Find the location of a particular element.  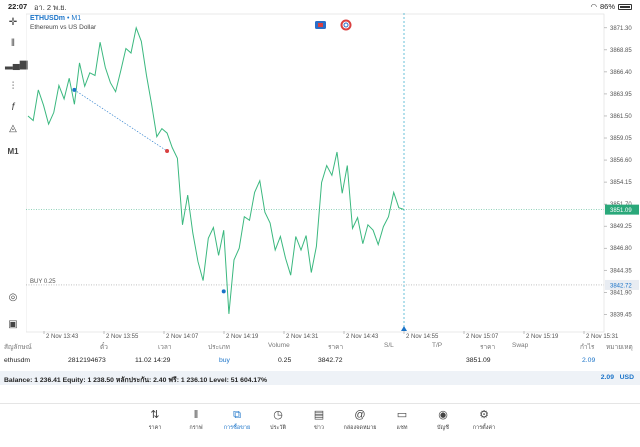

candles-icon: ǁ is located at coordinates (13, 43).